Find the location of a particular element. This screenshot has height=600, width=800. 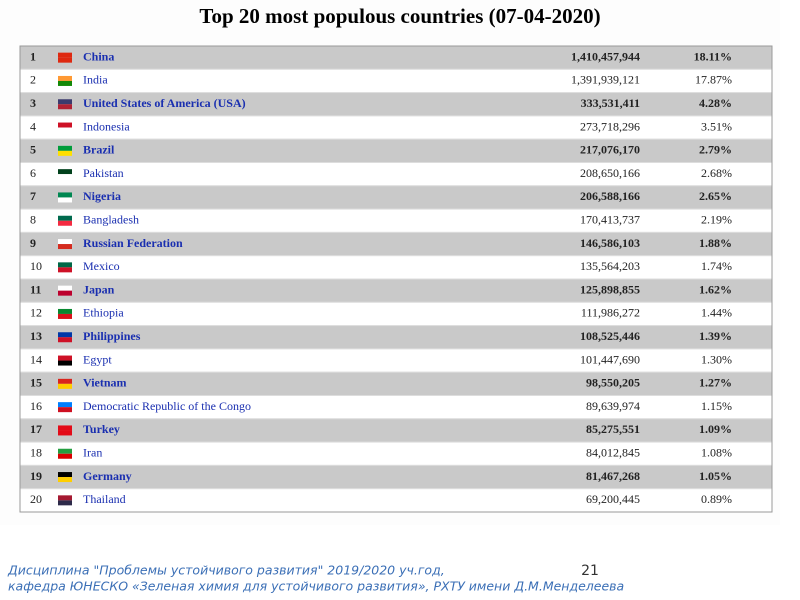

share: 1.27% is located at coordinates (715, 383).